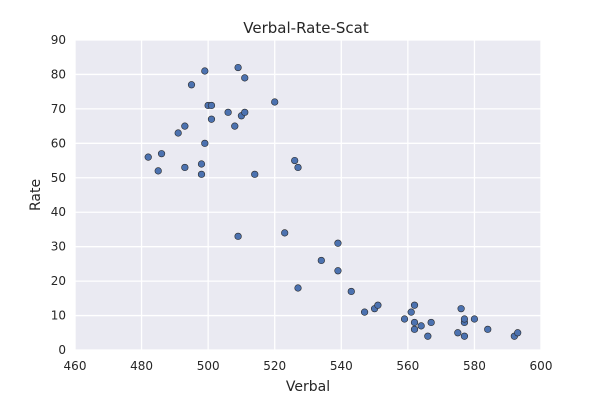  Describe the element at coordinates (541, 366) in the screenshot. I see `x-tick-label: 600` at that location.